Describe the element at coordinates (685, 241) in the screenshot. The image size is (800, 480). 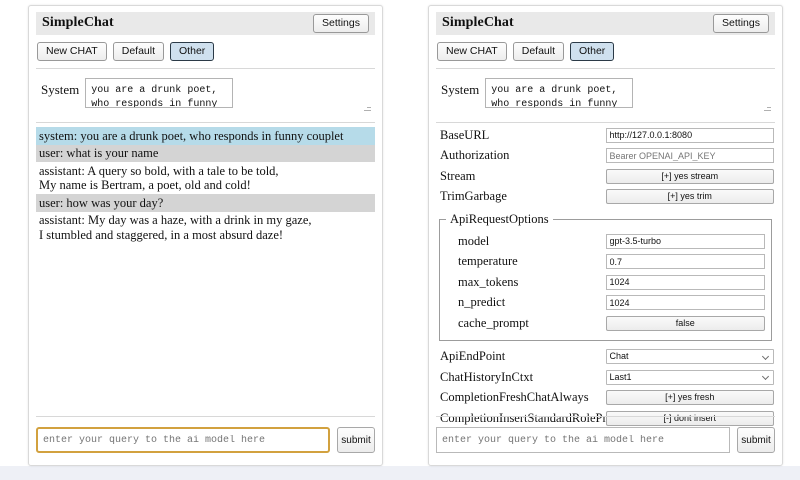
I see `model-input` at that location.